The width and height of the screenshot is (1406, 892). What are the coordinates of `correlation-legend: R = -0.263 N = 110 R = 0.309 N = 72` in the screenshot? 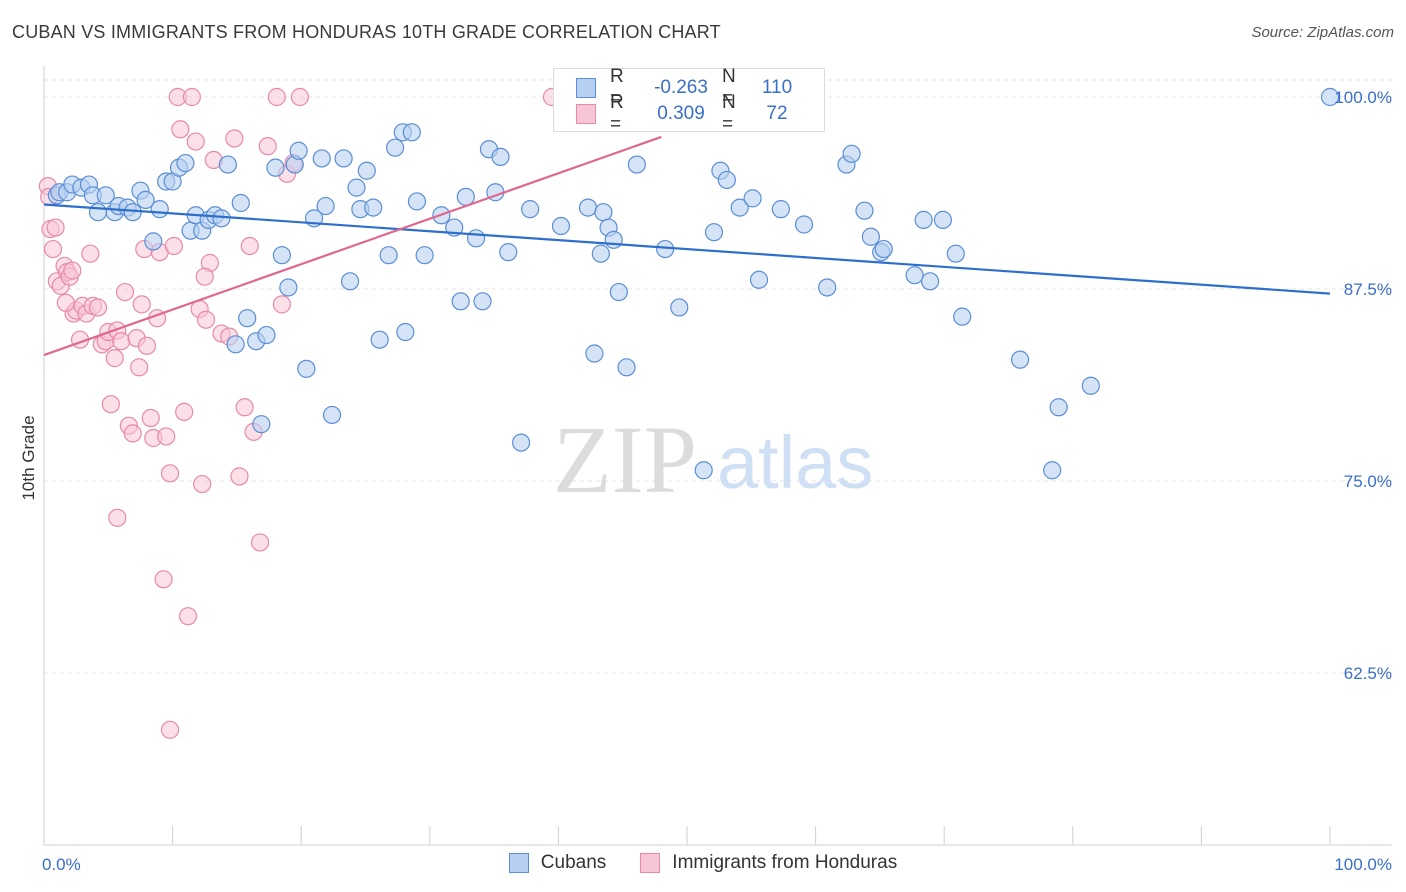 It's located at (689, 100).